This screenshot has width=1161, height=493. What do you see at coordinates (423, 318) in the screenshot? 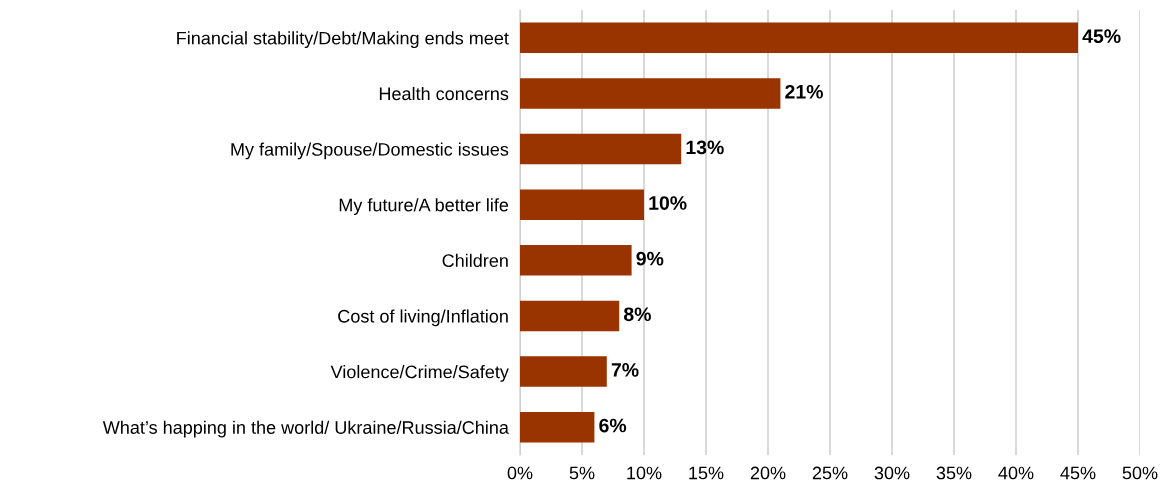
I see `y-tick-label: Cost of living/Inflation` at bounding box center [423, 318].